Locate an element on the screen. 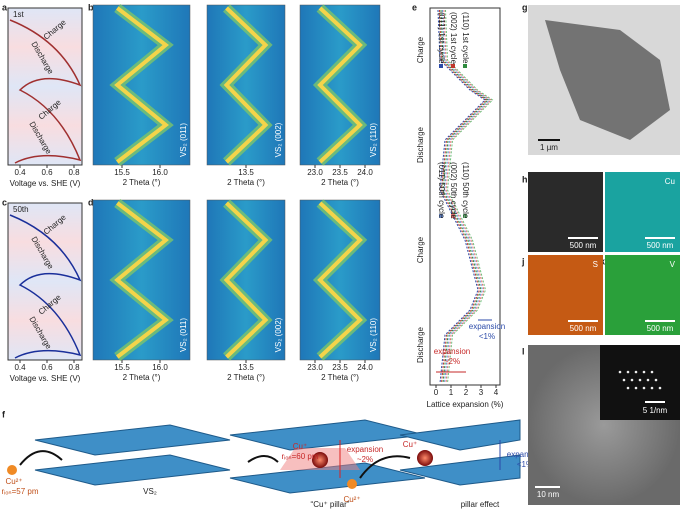  schematic-label: rᵢₒₙ=60 pm is located at coordinates (299, 456).